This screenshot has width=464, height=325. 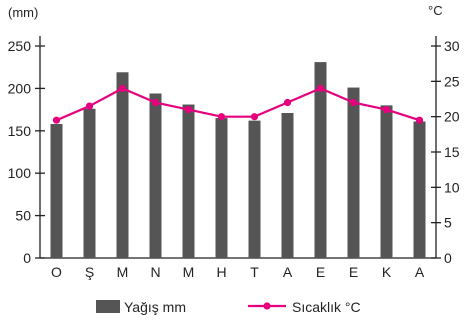 I want to click on x-tick-label: Ş, so click(x=89, y=272).